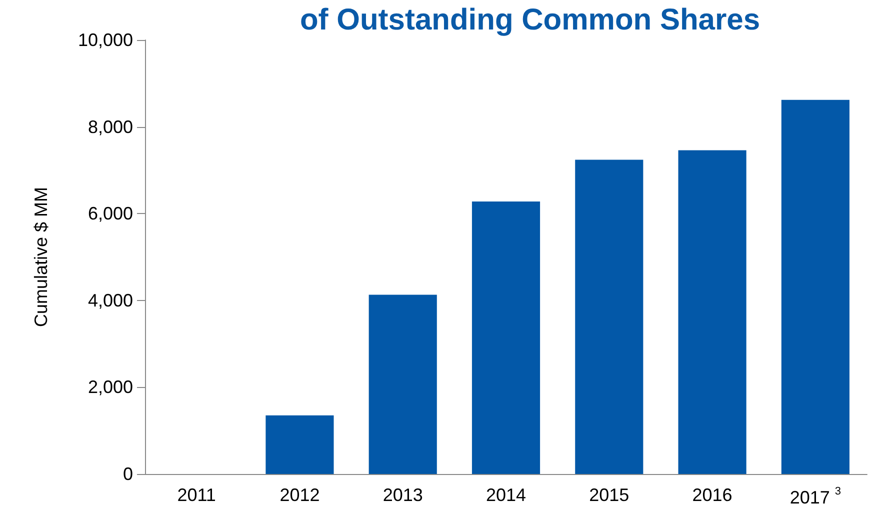  I want to click on x-tick-label: 2012, so click(300, 495).